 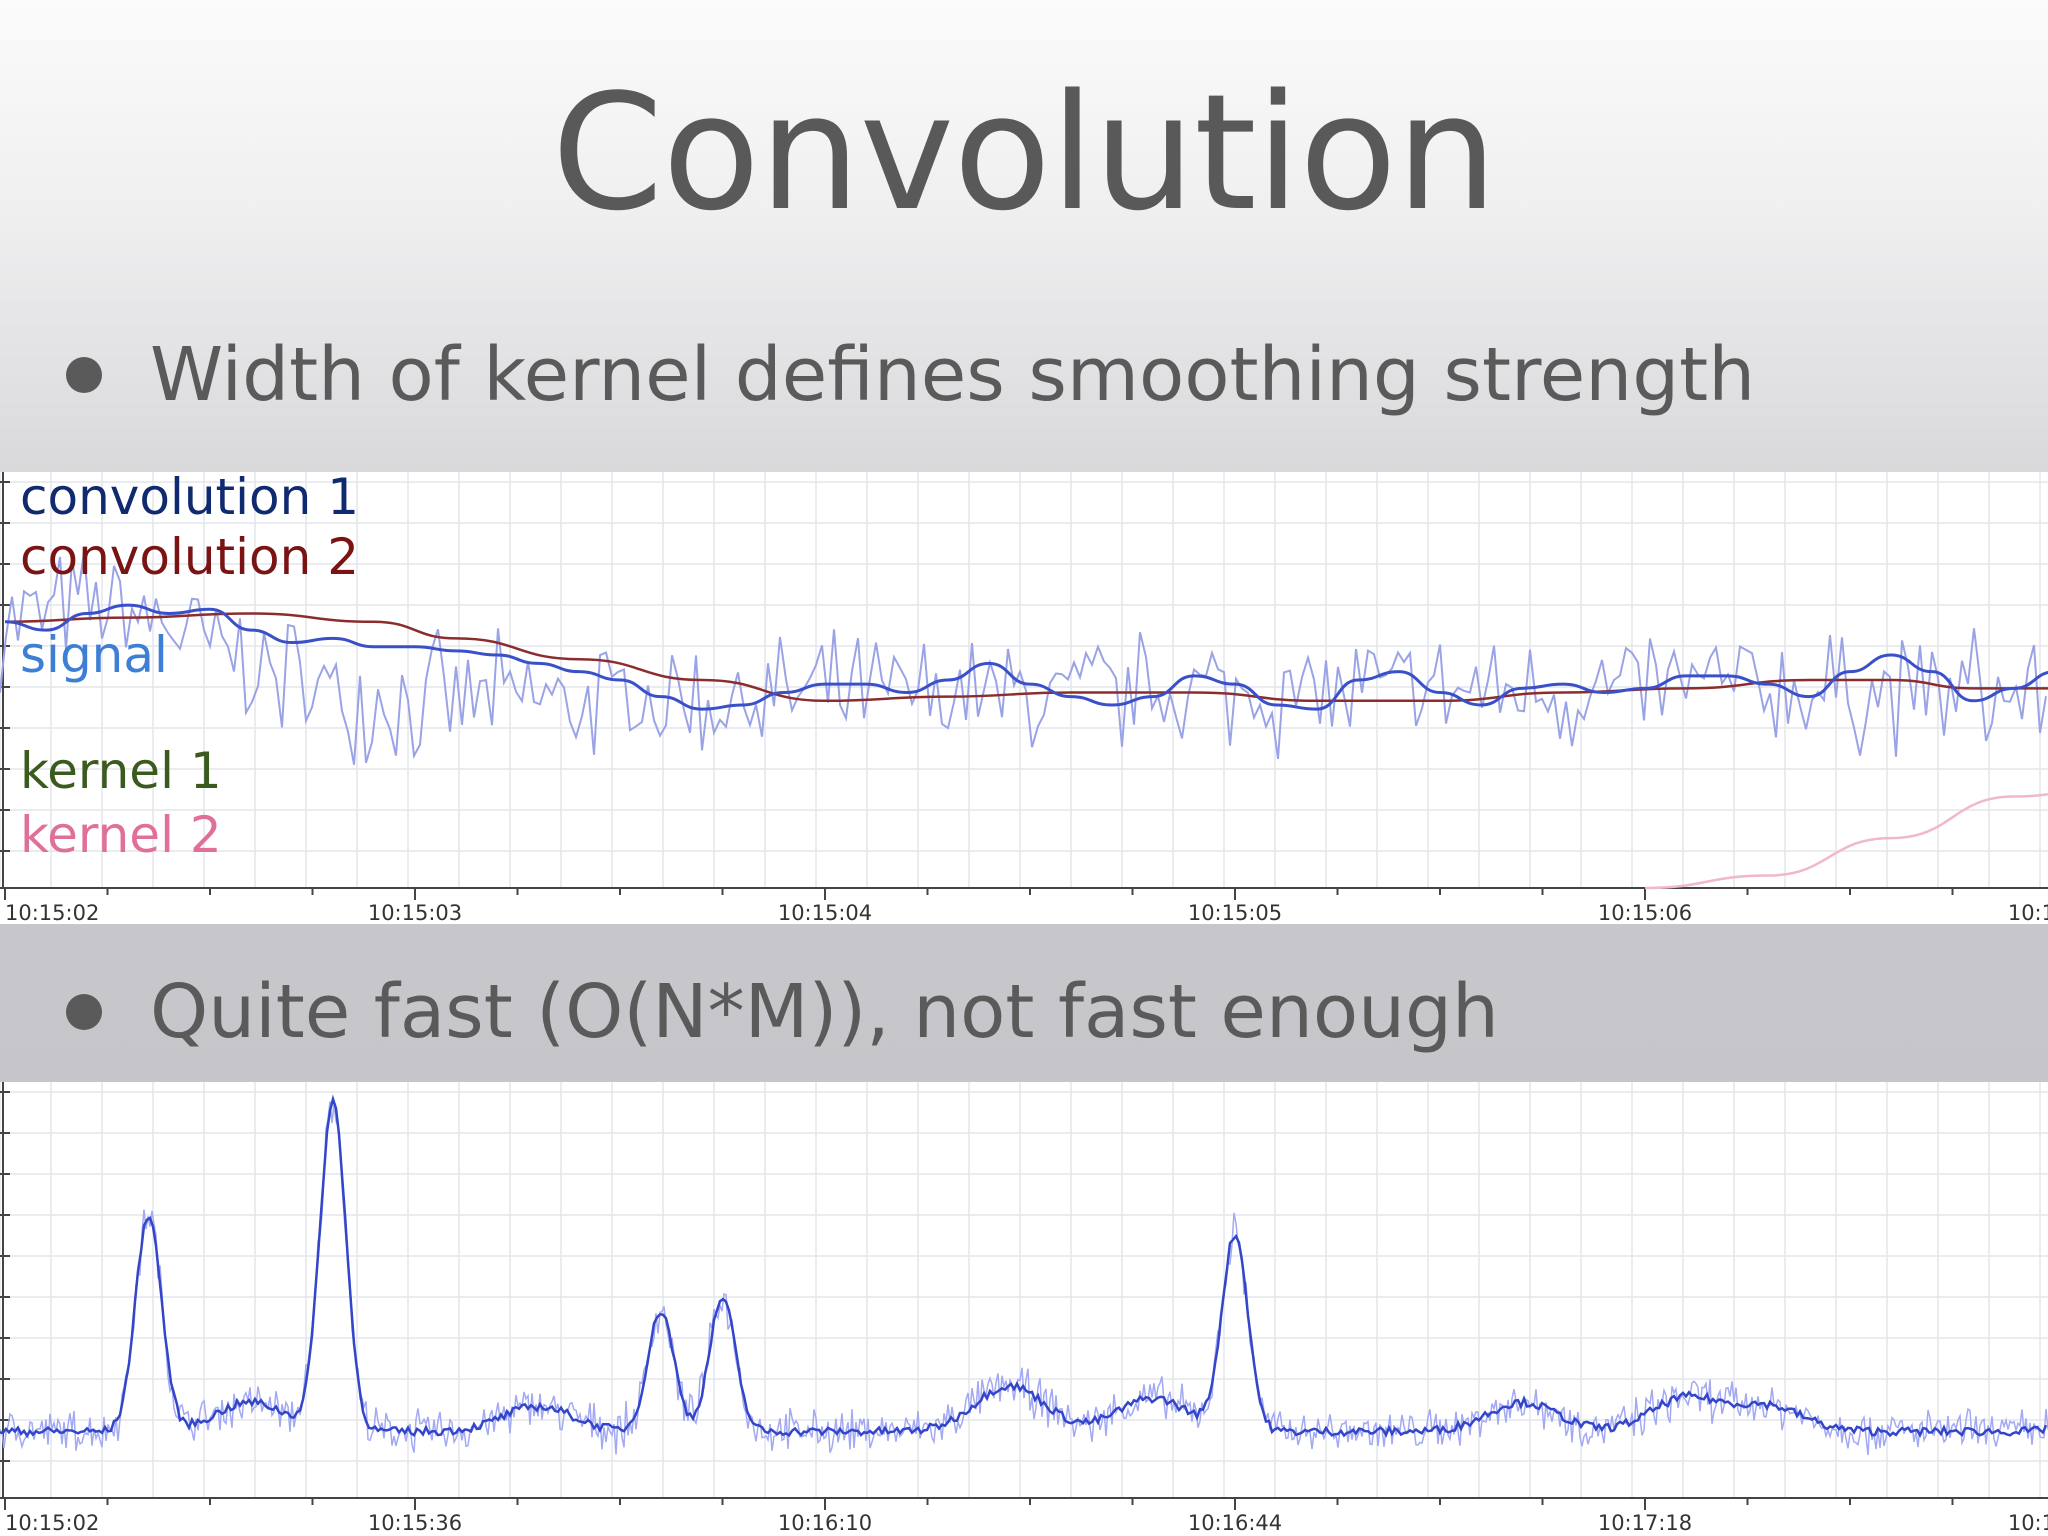 I want to click on legend-label: convolution 2, so click(x=189, y=557).